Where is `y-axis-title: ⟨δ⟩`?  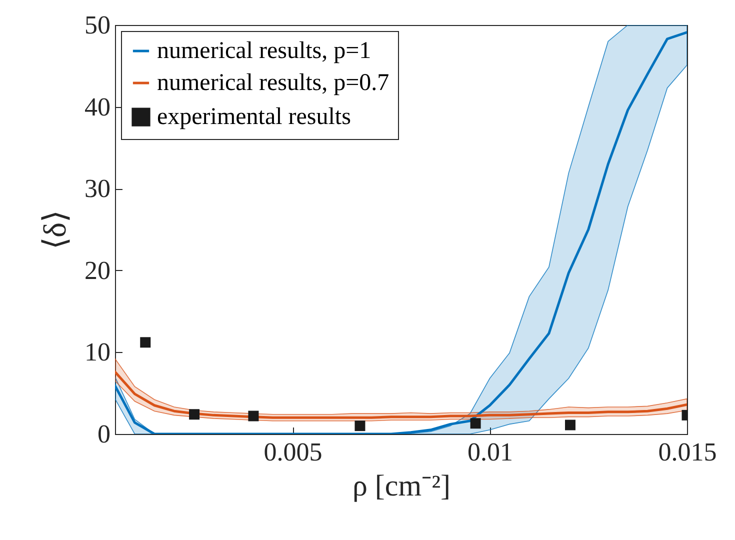 y-axis-title: ⟨δ⟩ is located at coordinates (54, 230).